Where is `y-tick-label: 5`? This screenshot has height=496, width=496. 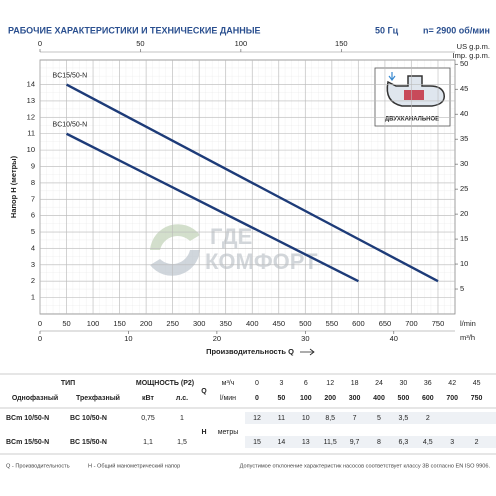
y-tick-label: 5 is located at coordinates (33, 231).